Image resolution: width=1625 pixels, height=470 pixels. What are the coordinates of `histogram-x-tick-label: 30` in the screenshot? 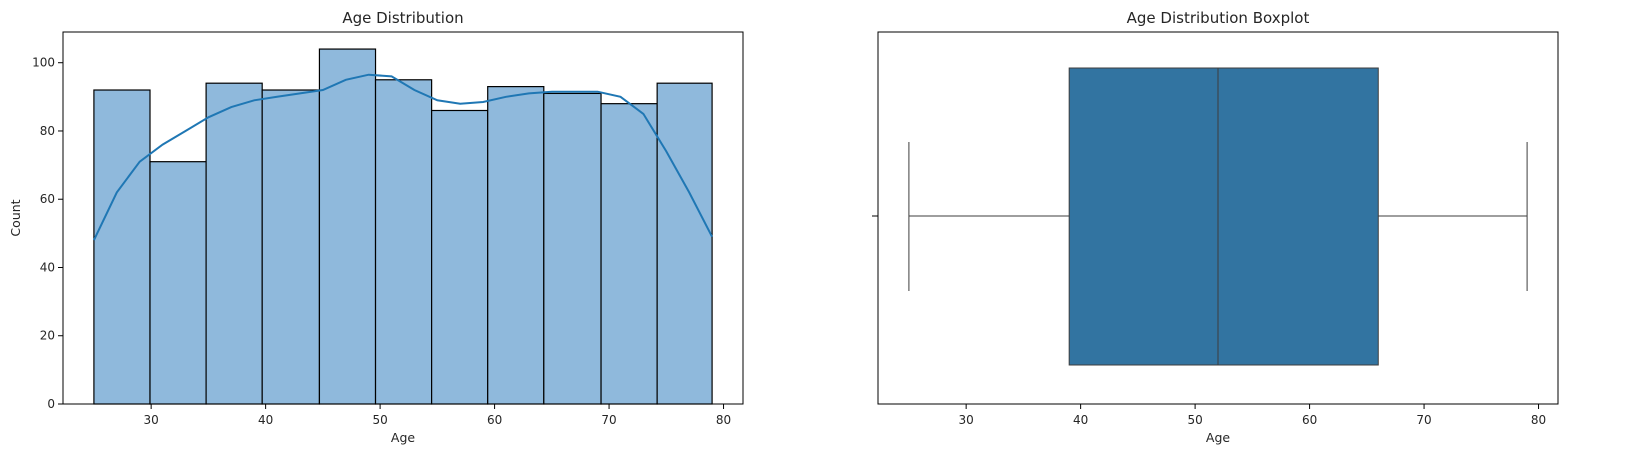 It's located at (151, 420).